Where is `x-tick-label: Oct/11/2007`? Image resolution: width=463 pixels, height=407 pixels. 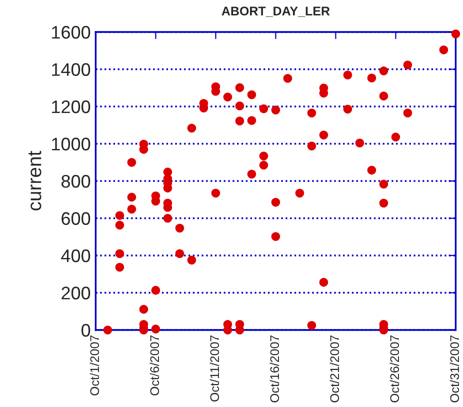
x-tick-label: Oct/11/2007 is located at coordinates (215, 368).